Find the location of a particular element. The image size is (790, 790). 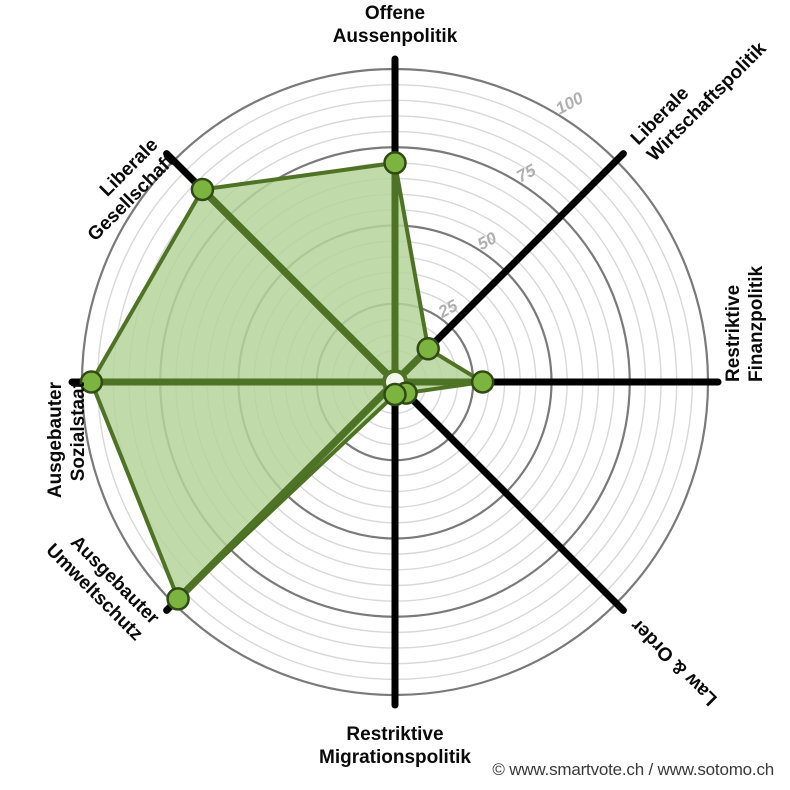

axis-line is located at coordinates (509, 496).